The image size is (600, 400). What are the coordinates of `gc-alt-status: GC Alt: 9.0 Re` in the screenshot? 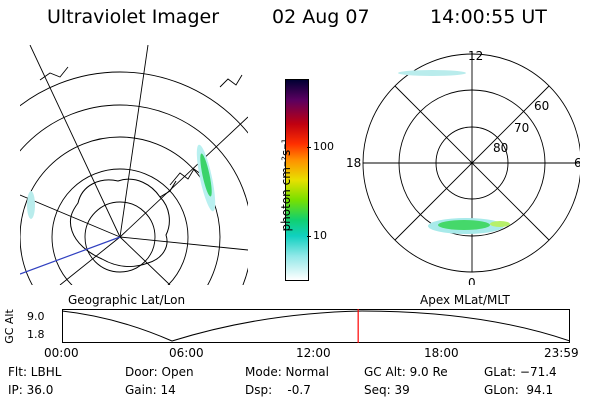 It's located at (406, 372).